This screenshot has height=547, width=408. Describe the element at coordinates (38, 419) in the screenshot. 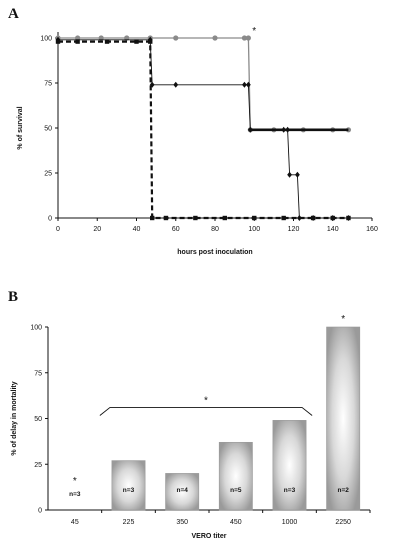

I see `panel-b-y-tick-label: 50` at that location.